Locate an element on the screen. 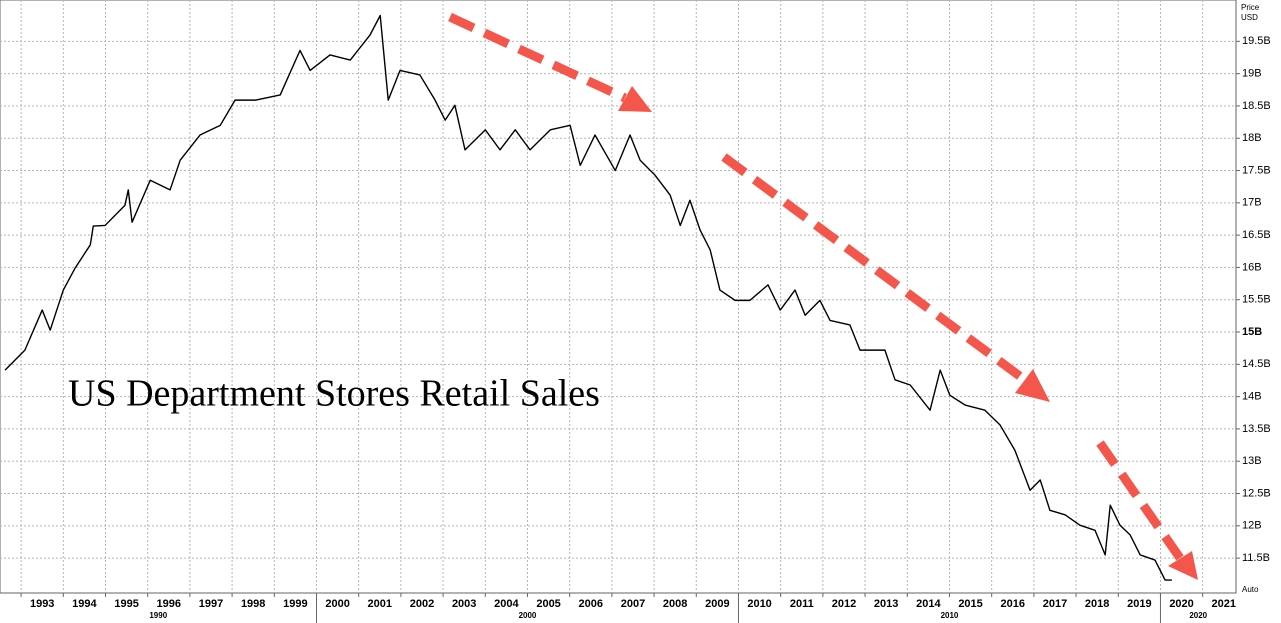  y-tick-label: 15.5B is located at coordinates (1256, 300).